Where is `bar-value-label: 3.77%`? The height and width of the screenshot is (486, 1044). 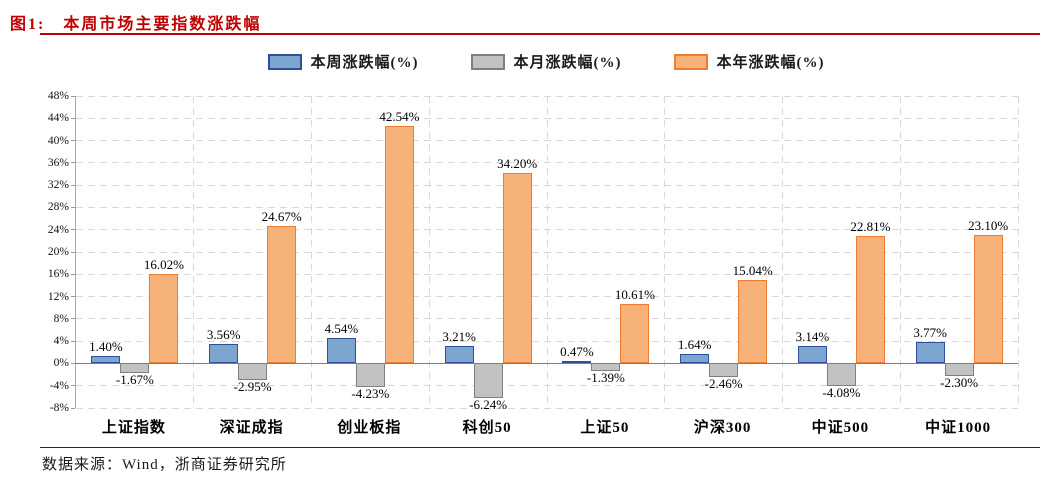 bar-value-label: 3.77% is located at coordinates (930, 333).